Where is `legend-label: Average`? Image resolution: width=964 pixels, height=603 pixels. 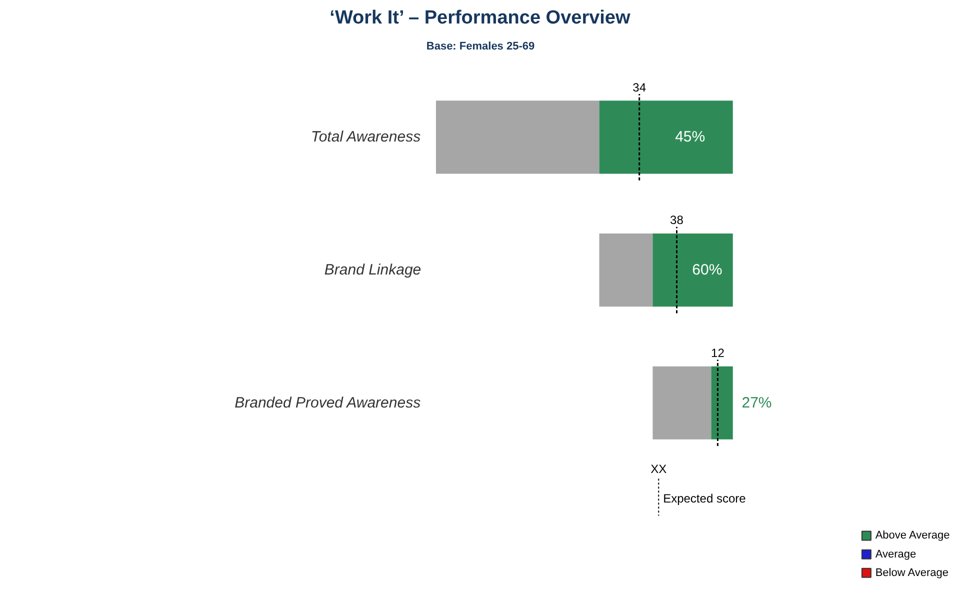
legend-label: Average is located at coordinates (895, 554).